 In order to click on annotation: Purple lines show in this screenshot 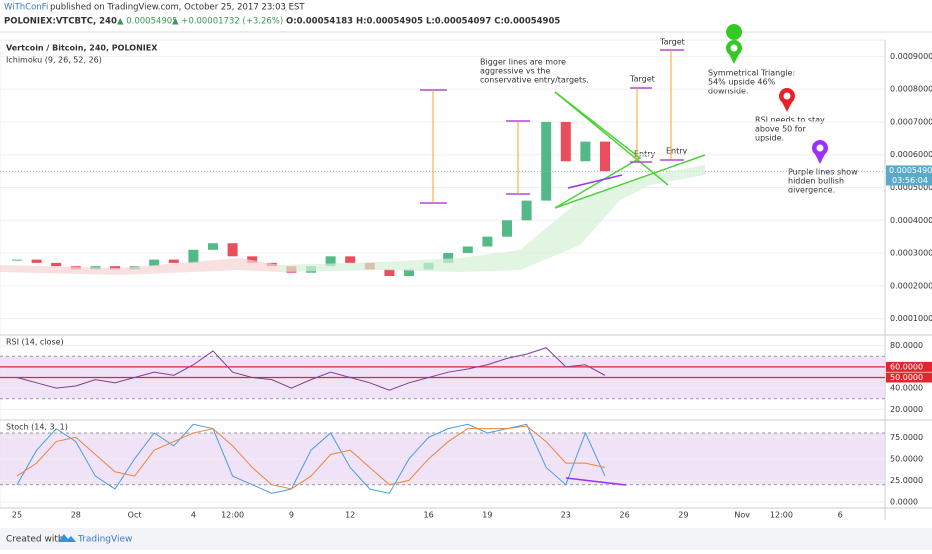, I will do `click(823, 172)`.